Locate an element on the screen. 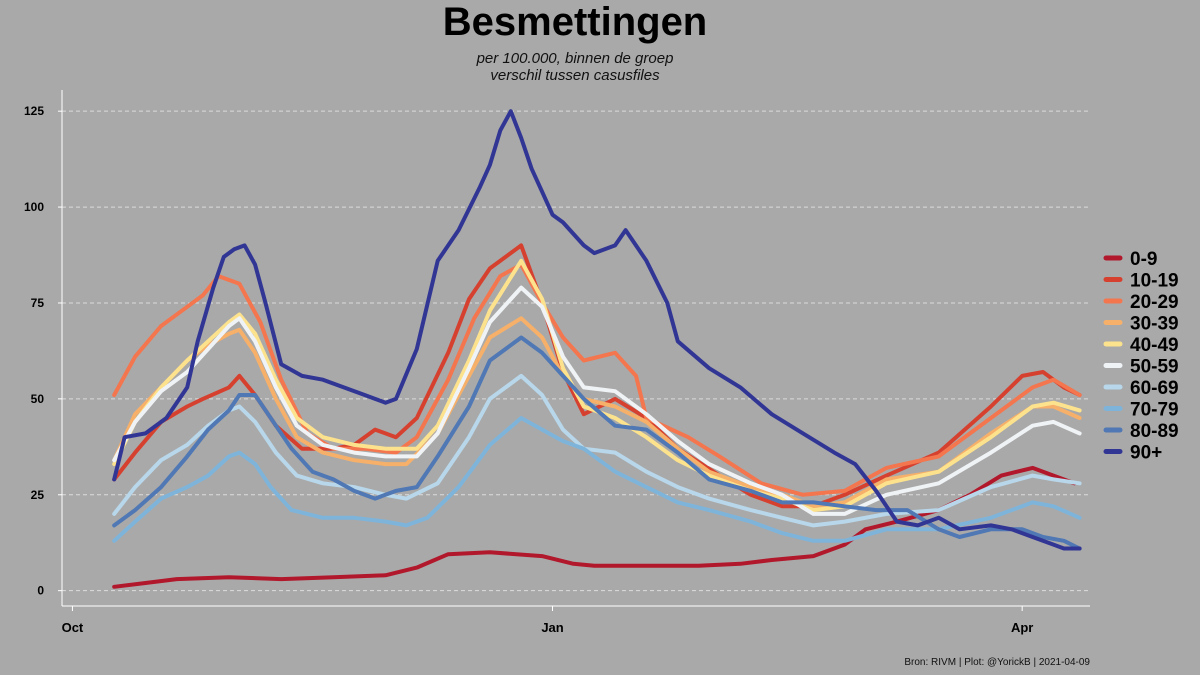  legend-label-40-49: 40-49 is located at coordinates (1154, 345).